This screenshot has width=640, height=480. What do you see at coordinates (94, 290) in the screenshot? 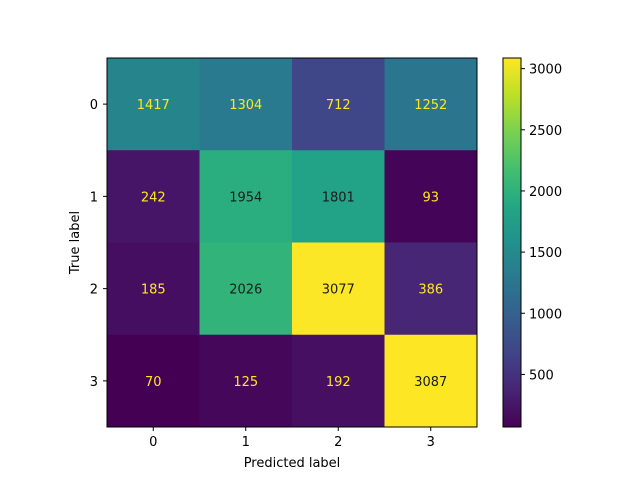
I see `y-tick-label: 2` at bounding box center [94, 290].